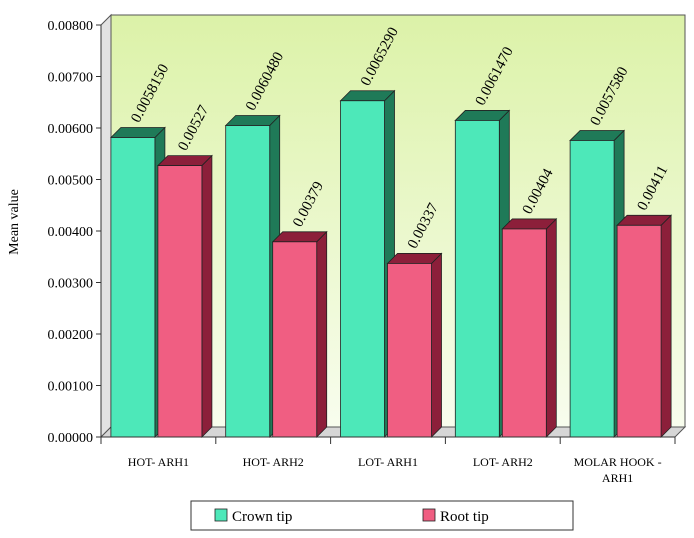  Describe the element at coordinates (71, 26) in the screenshot. I see `y-tick-label: 0.00800` at that location.